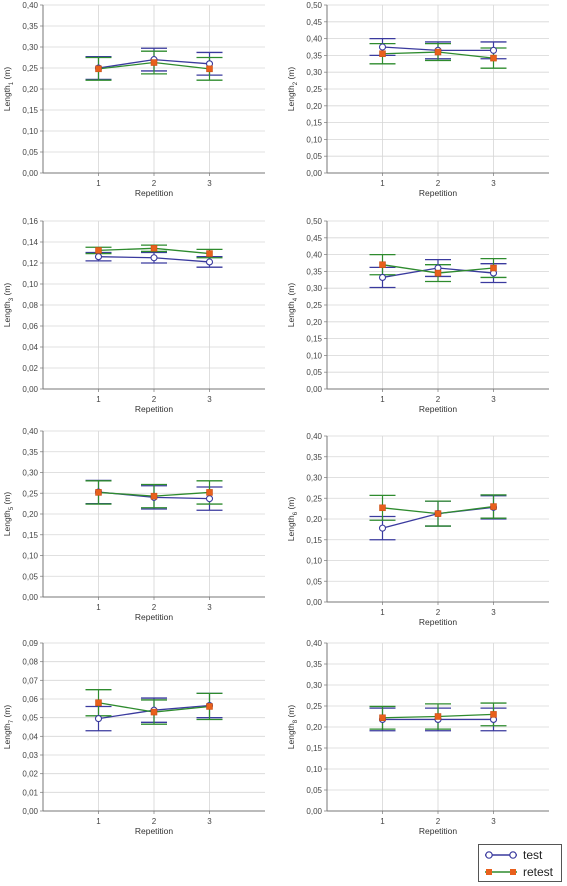 This screenshot has height=886, width=567. What do you see at coordinates (30, 755) in the screenshot?
I see `y-tick-label: 0,03` at bounding box center [30, 755].